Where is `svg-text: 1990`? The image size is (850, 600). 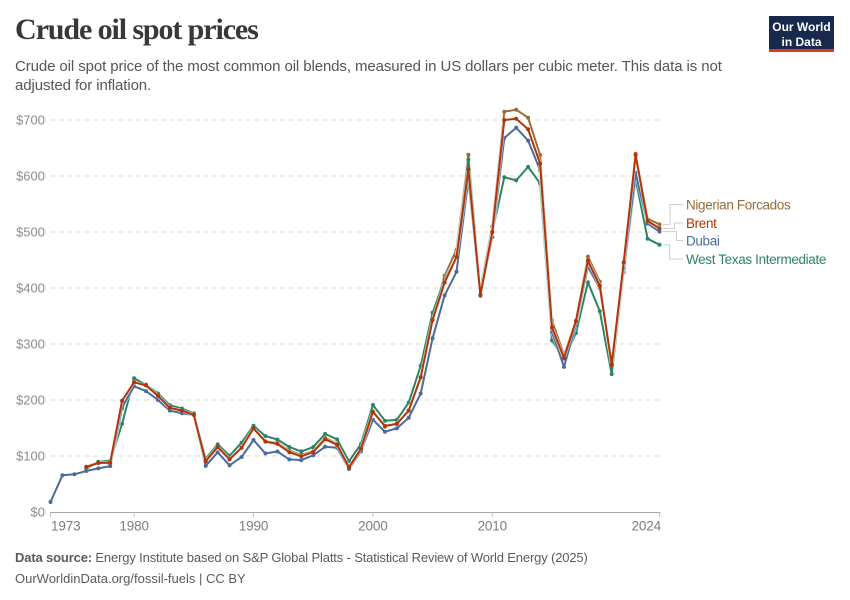 svg-text: 1990 is located at coordinates (253, 526).